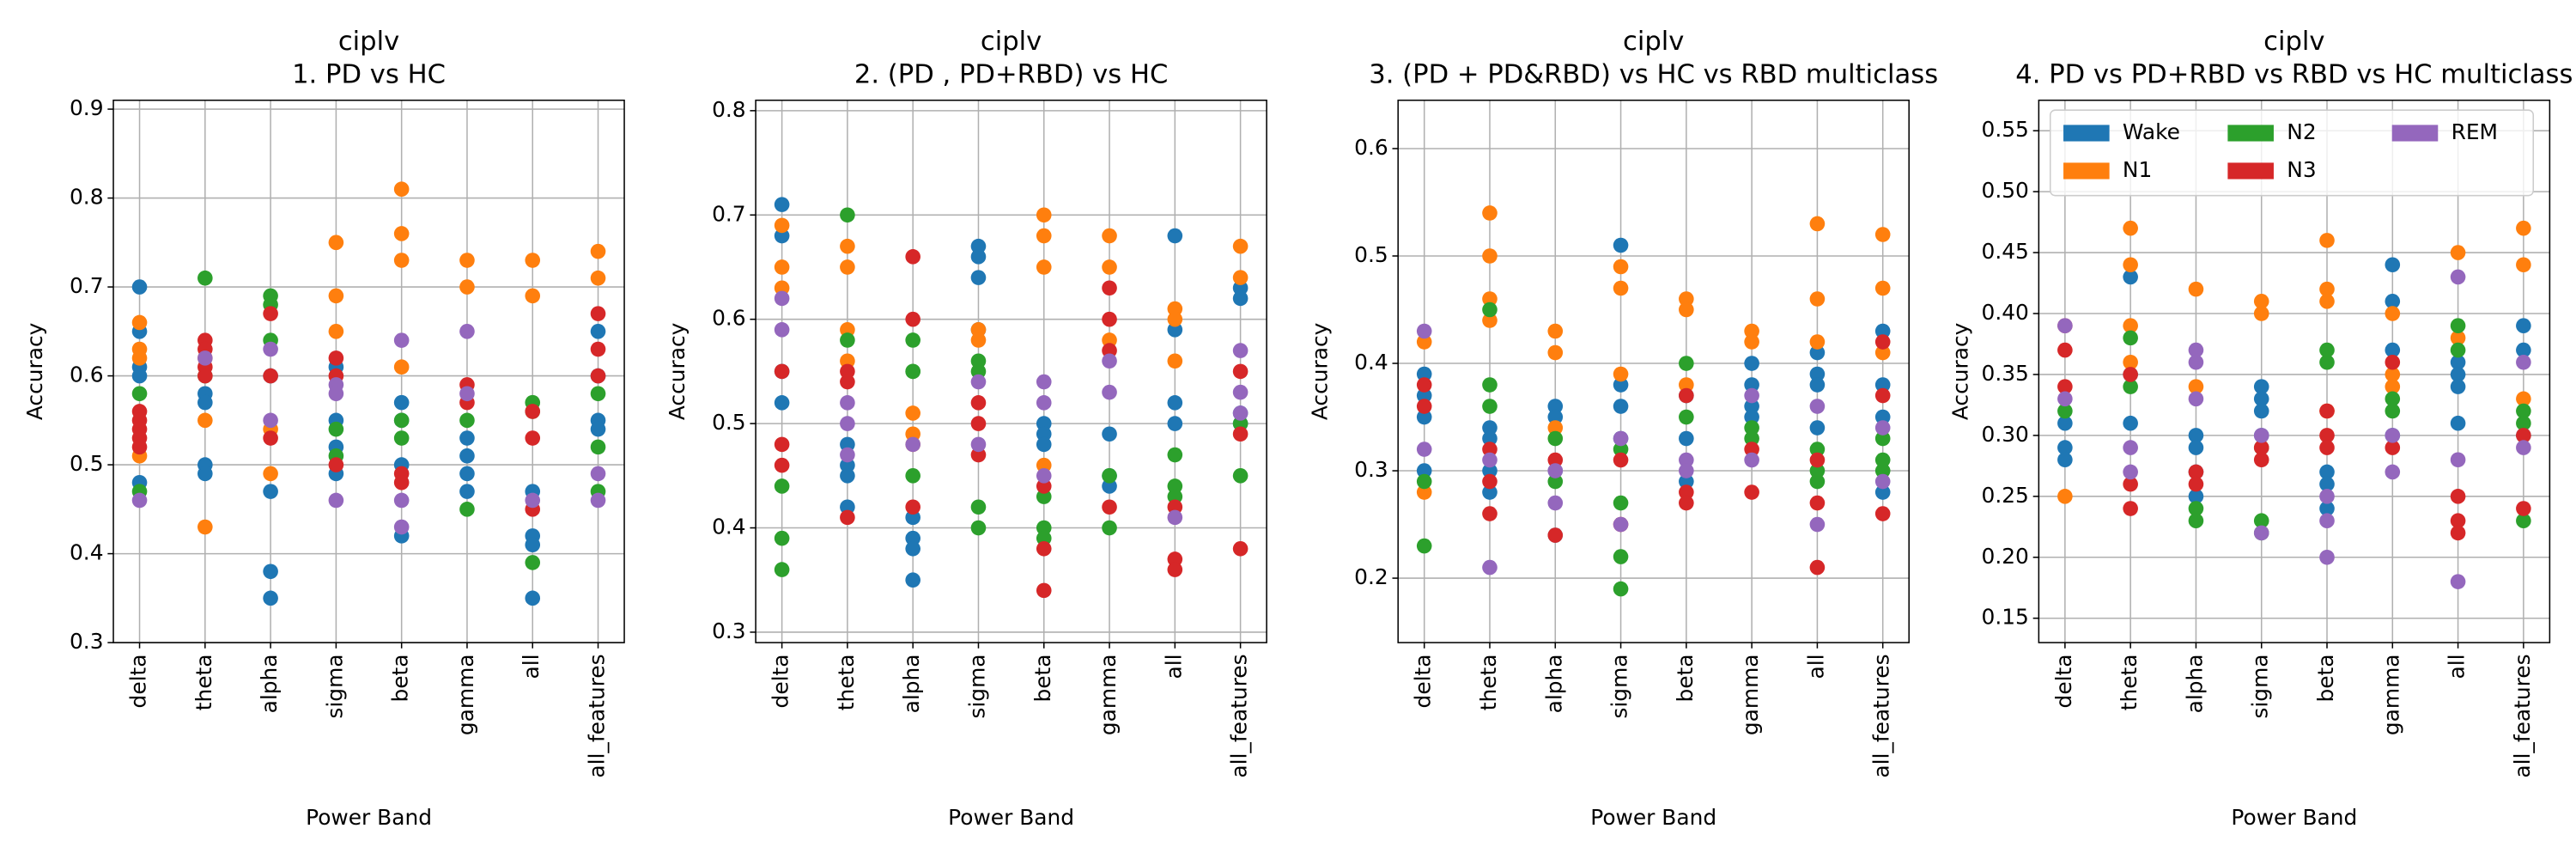 Image resolution: width=2576 pixels, height=859 pixels. I want to click on x-tick-label: theta, so click(846, 682).